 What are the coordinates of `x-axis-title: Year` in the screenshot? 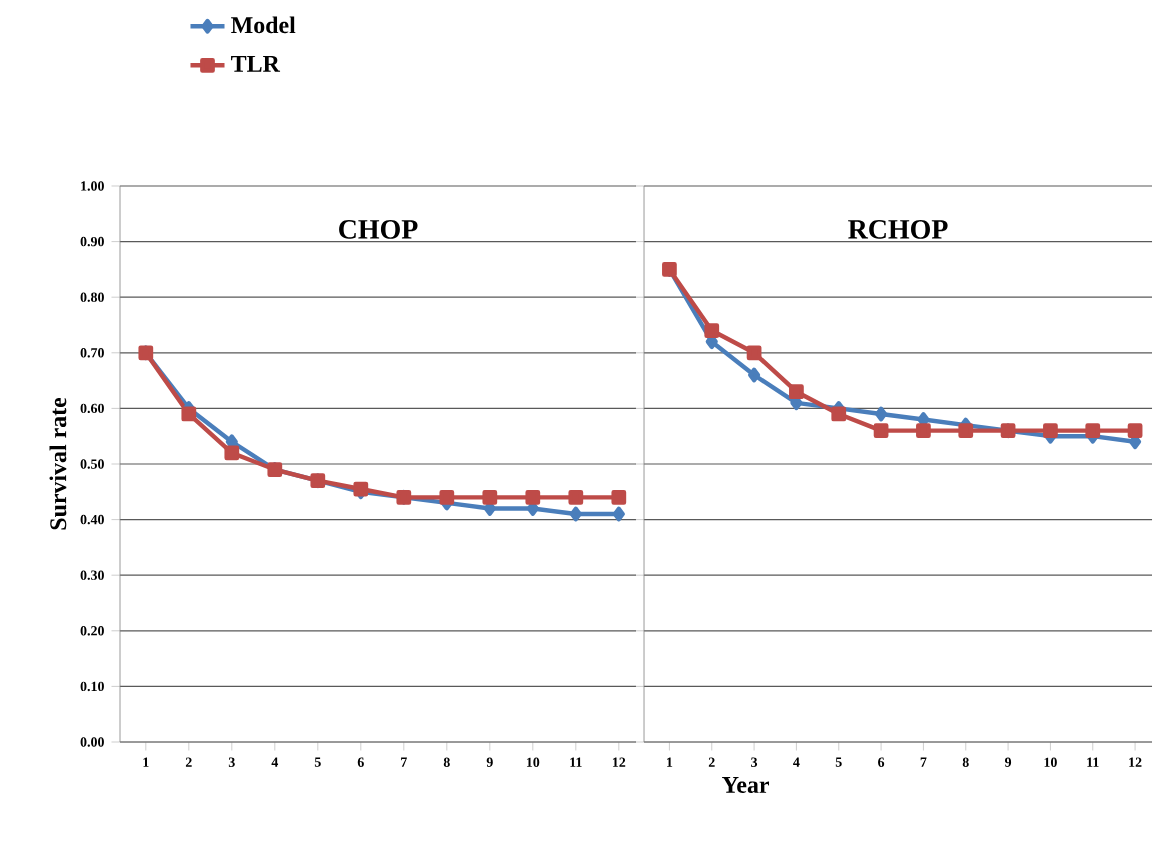 It's located at (746, 785).